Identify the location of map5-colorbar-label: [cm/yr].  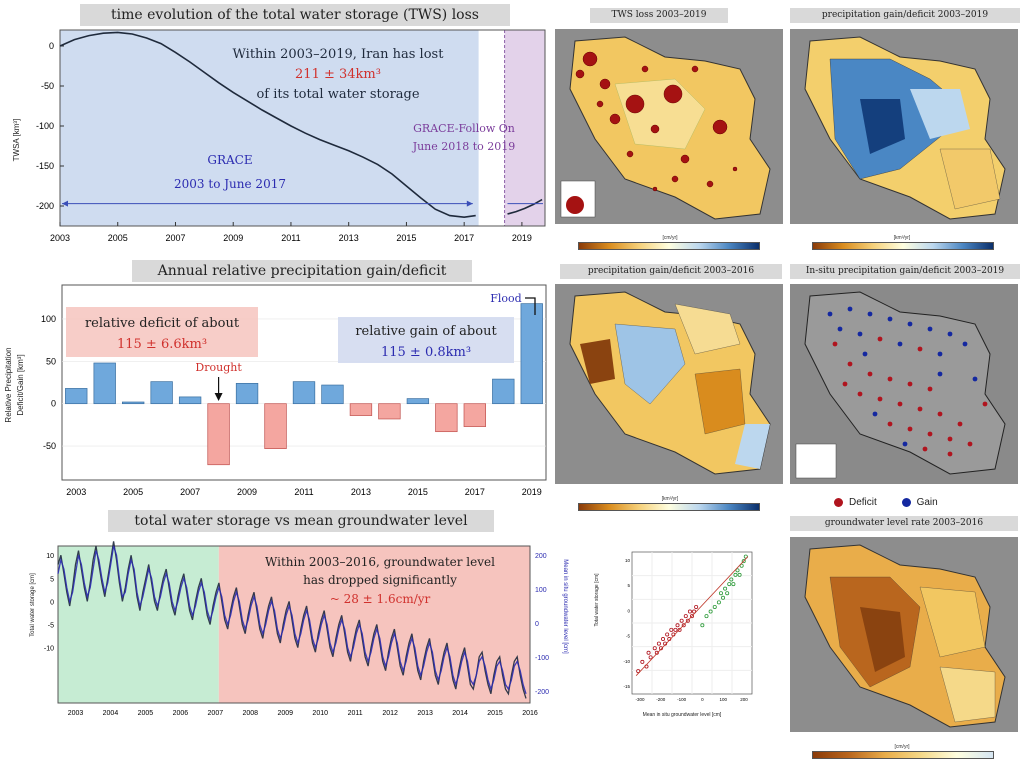
(902, 747).